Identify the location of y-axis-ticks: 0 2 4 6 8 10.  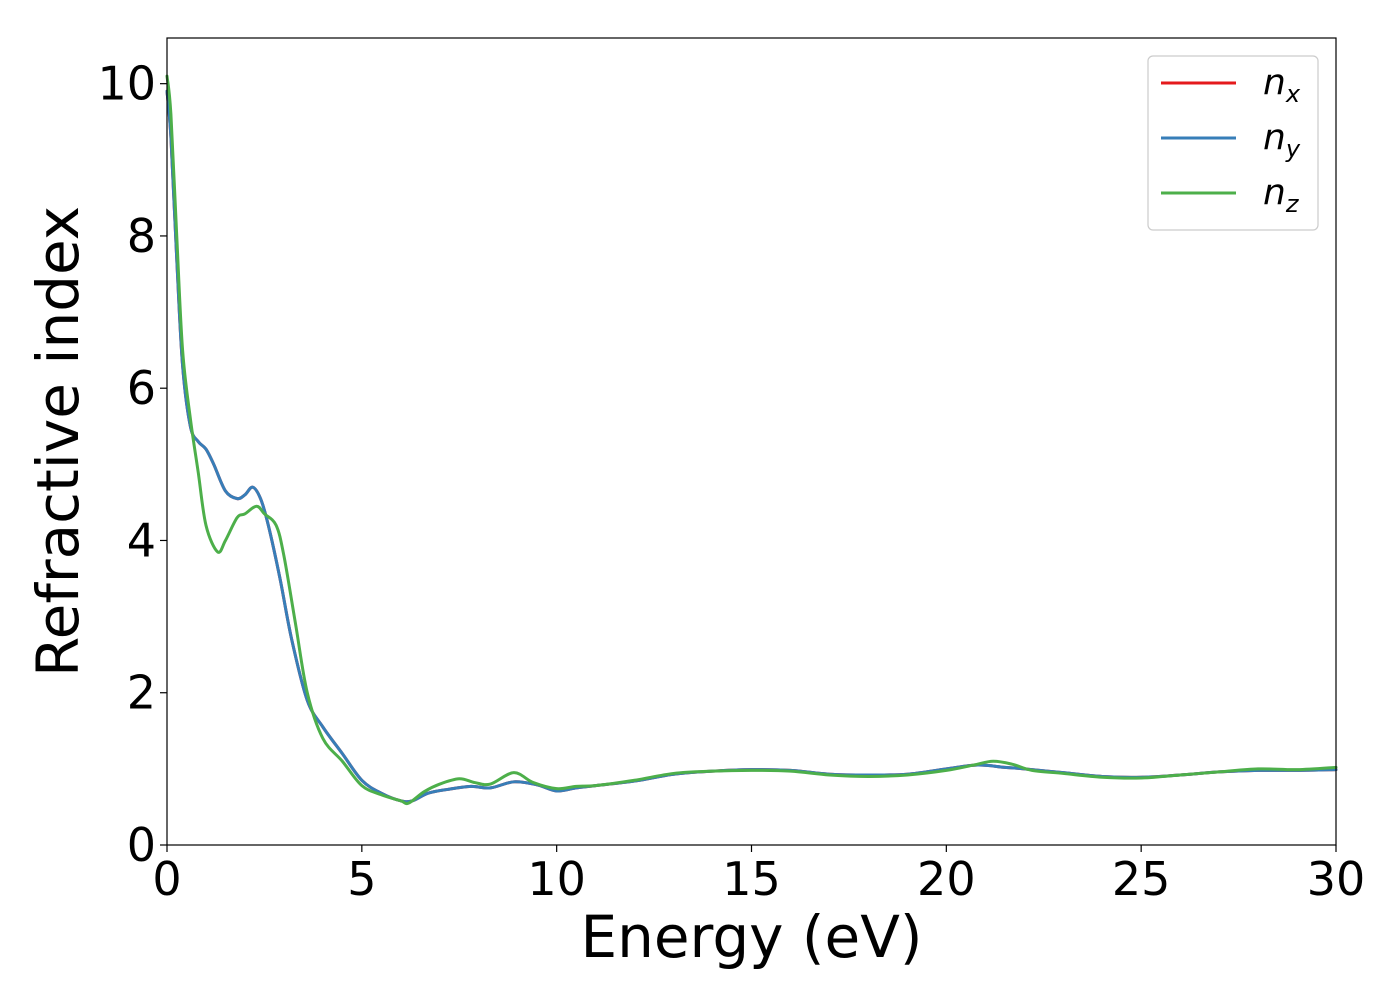
(132, 464).